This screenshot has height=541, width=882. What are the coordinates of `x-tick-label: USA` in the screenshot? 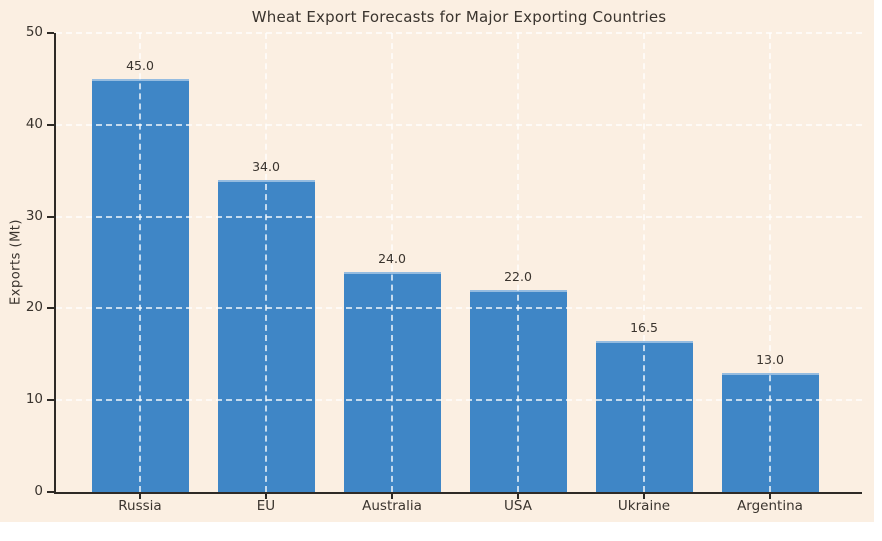 It's located at (518, 506).